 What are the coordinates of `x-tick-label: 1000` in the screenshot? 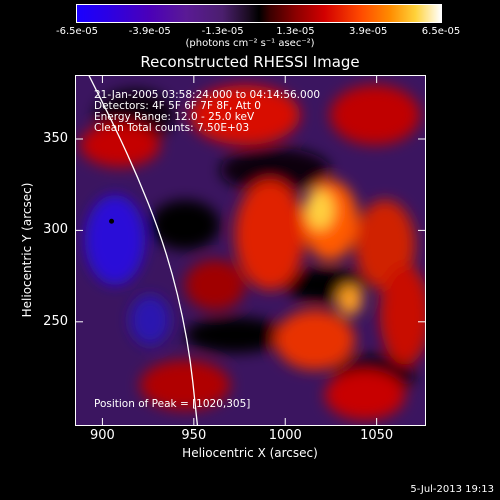 It's located at (285, 435).